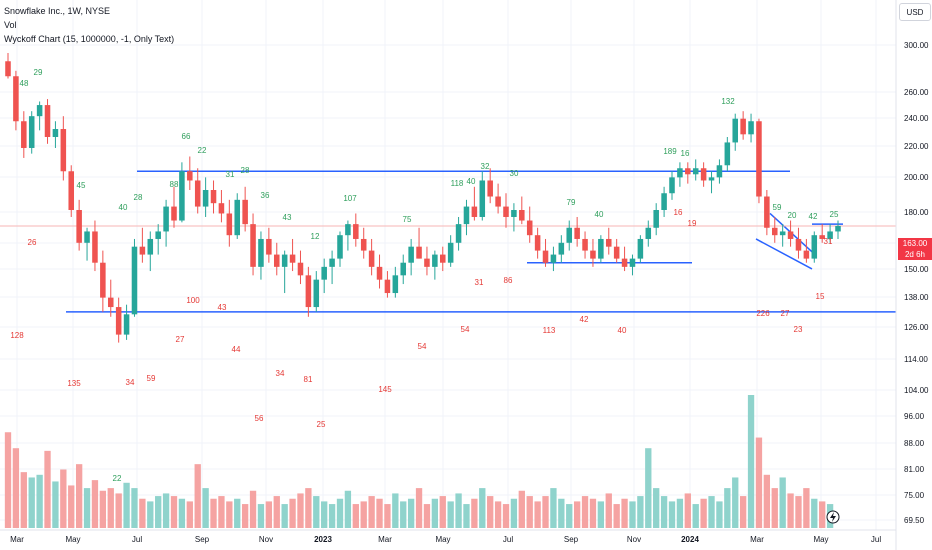 The height and width of the screenshot is (550, 932). Describe the element at coordinates (915, 243) in the screenshot. I see `last-price-tag: 163.00` at that location.